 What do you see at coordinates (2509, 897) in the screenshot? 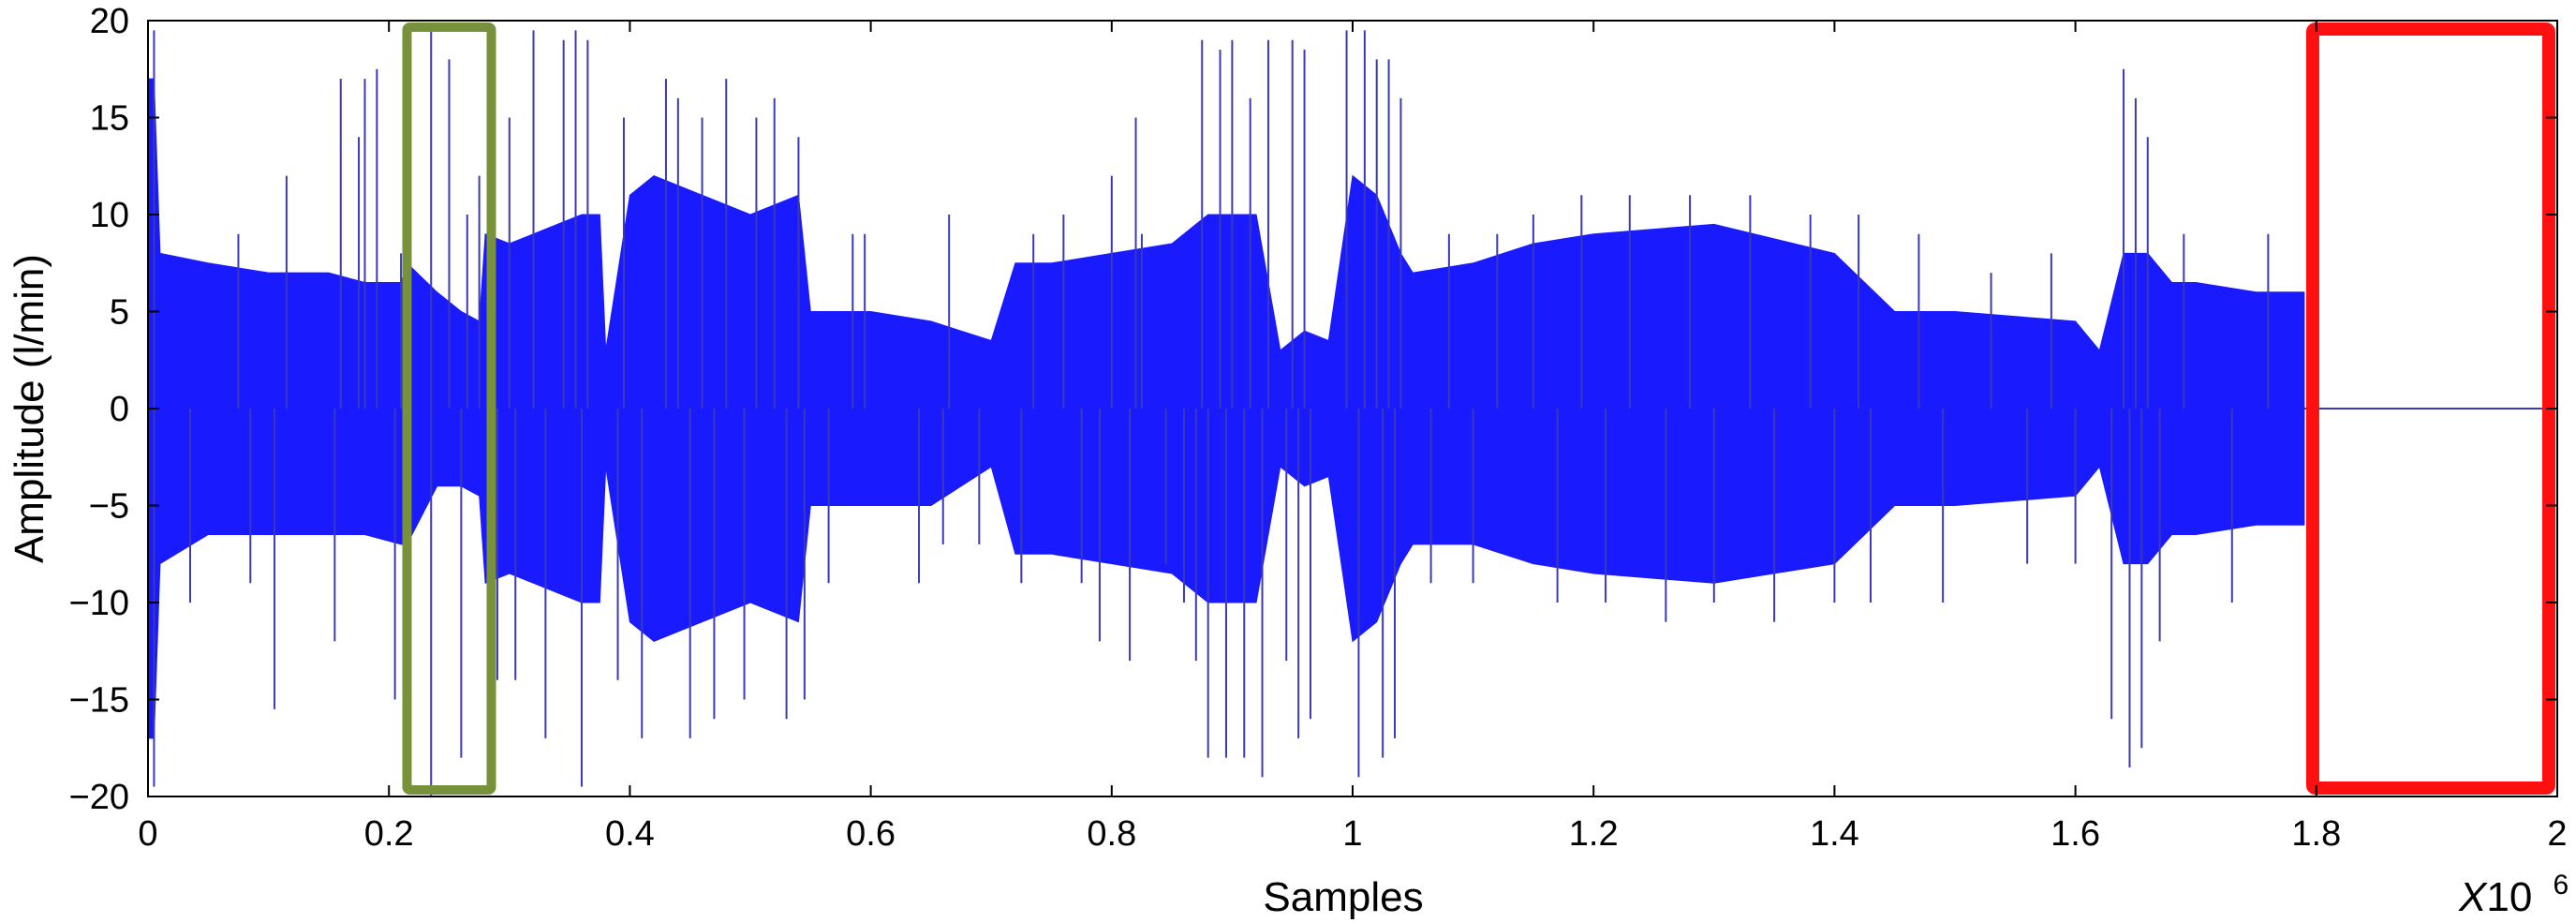
I see `x-axis-multiplier-base: 10` at bounding box center [2509, 897].